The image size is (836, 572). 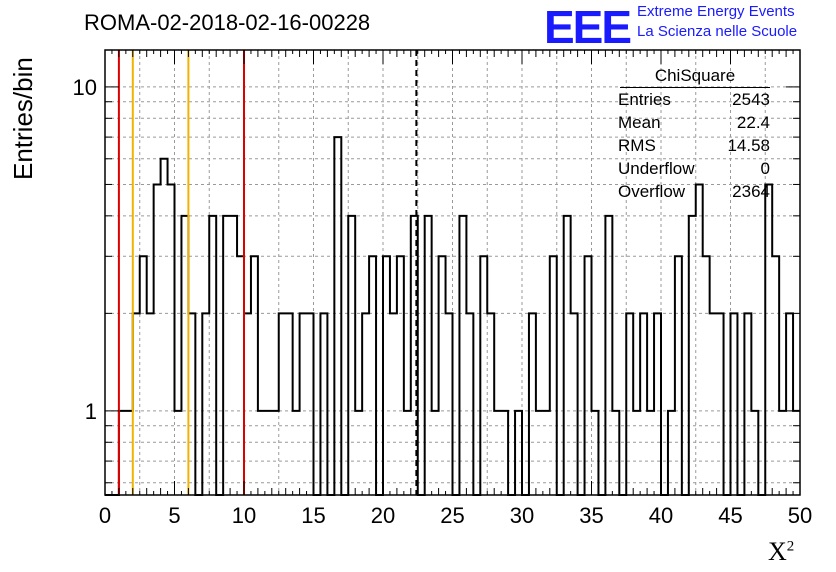 I want to click on x-tick-label: 10, so click(x=244, y=515).